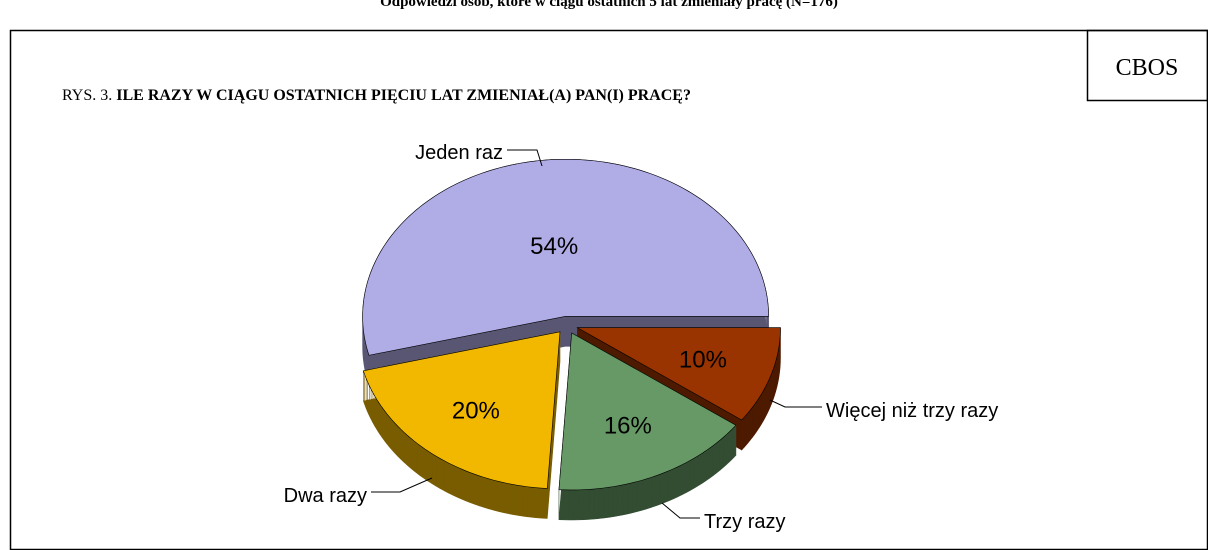 The height and width of the screenshot is (550, 1208). I want to click on category-label: Jeden raz, so click(459, 153).